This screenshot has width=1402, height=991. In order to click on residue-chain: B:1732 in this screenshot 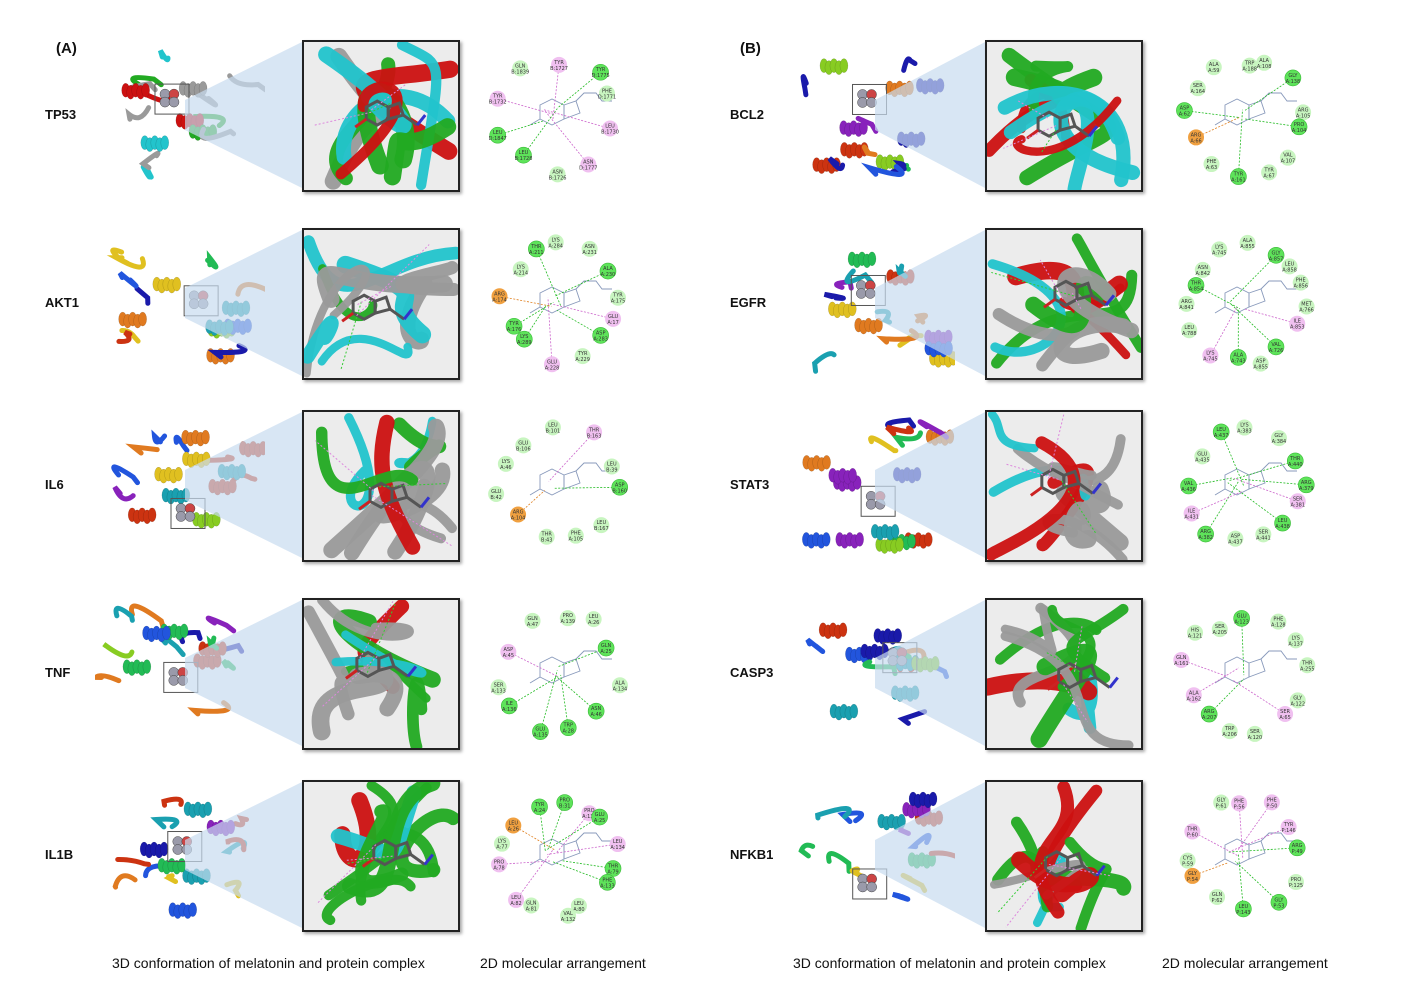, I will do `click(498, 103)`.